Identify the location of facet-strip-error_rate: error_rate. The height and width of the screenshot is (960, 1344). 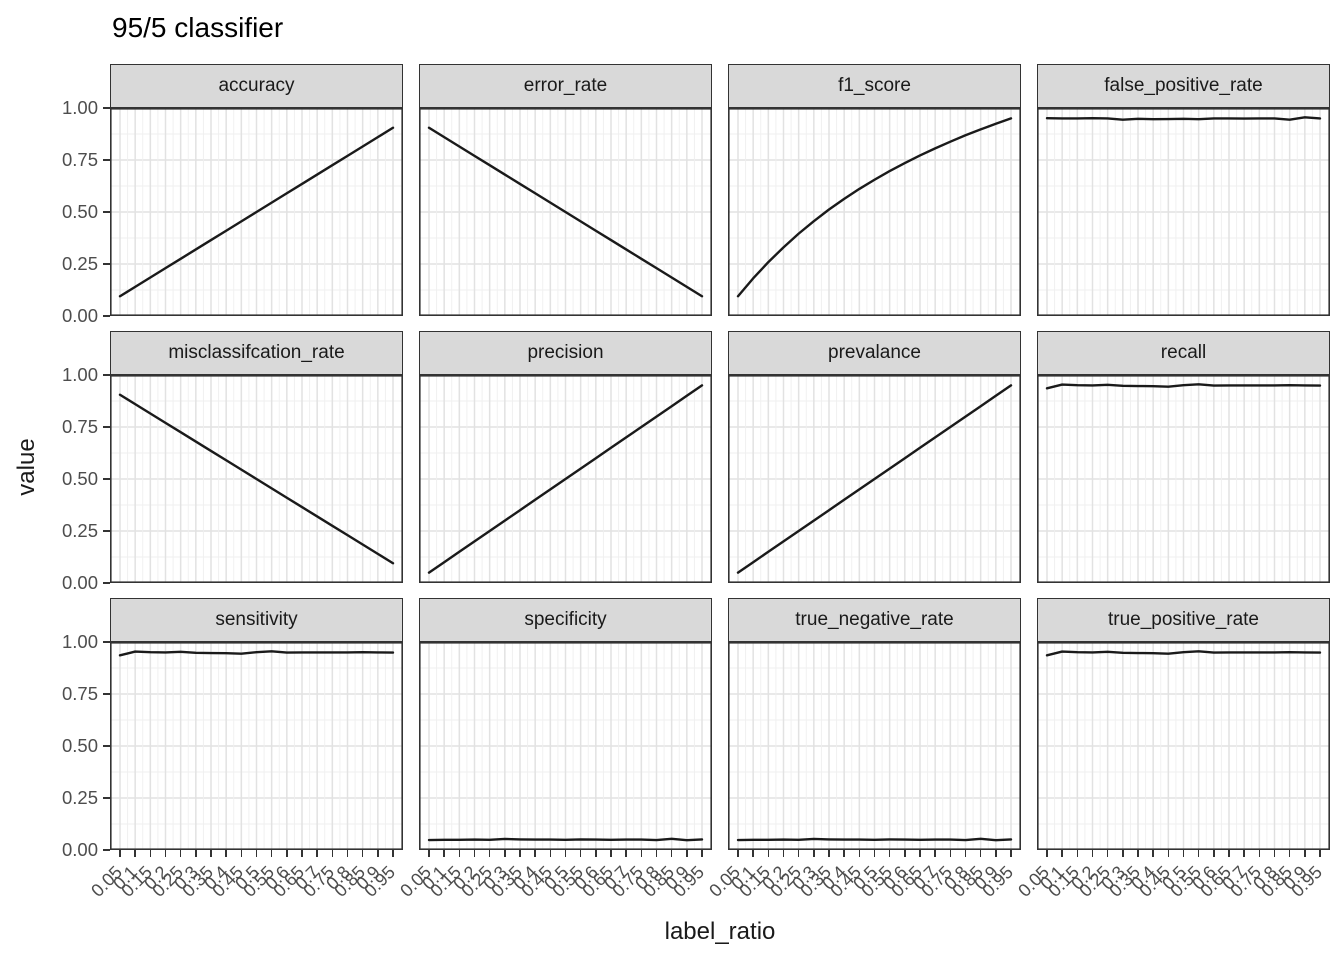
(565, 86).